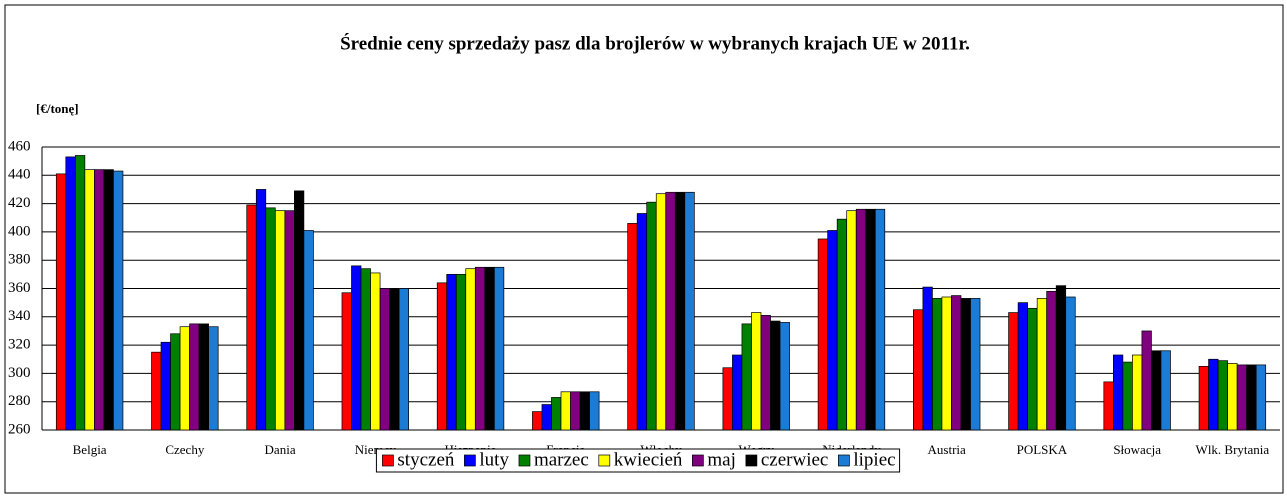  What do you see at coordinates (19, 429) in the screenshot?
I see `y-tick-label: 260` at bounding box center [19, 429].